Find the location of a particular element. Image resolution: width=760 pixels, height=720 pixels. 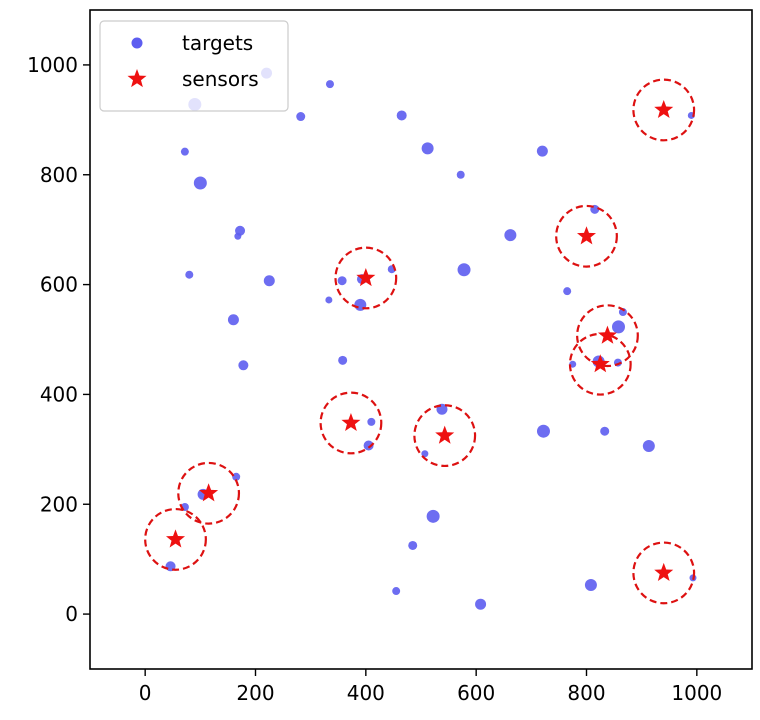

x-axis: 0 200 400 600 800 1000 is located at coordinates (430, 687).